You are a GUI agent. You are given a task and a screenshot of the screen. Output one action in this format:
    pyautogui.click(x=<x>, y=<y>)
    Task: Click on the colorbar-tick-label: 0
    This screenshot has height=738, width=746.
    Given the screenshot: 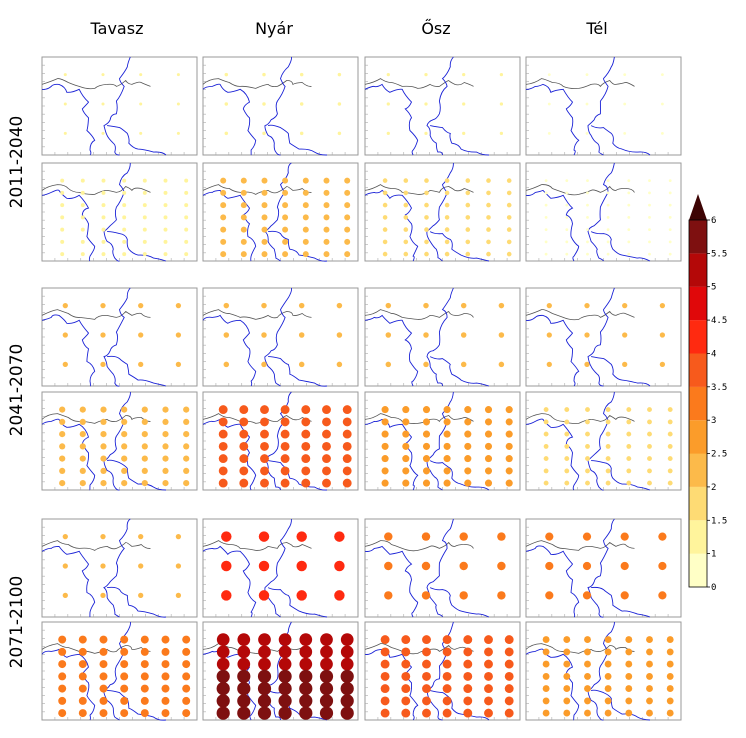 What is the action you would take?
    pyautogui.click(x=713, y=588)
    